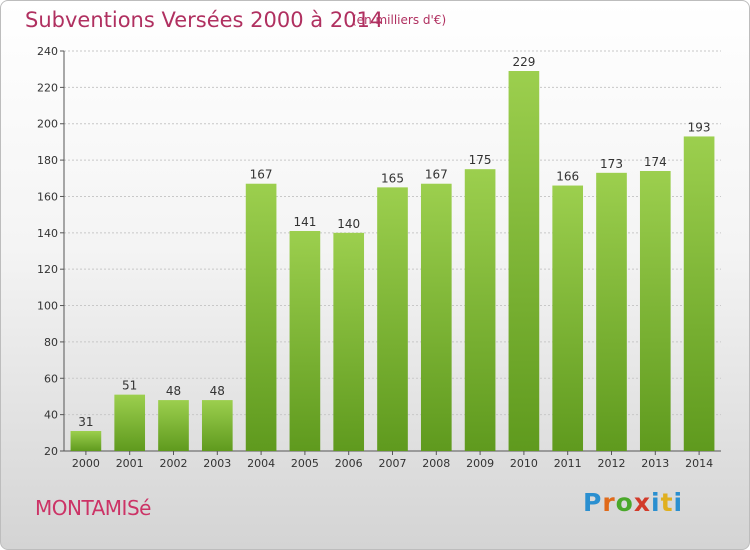  Describe the element at coordinates (399, 20) in the screenshot. I see `chart-subtitle: (en milliers d'€)` at that location.